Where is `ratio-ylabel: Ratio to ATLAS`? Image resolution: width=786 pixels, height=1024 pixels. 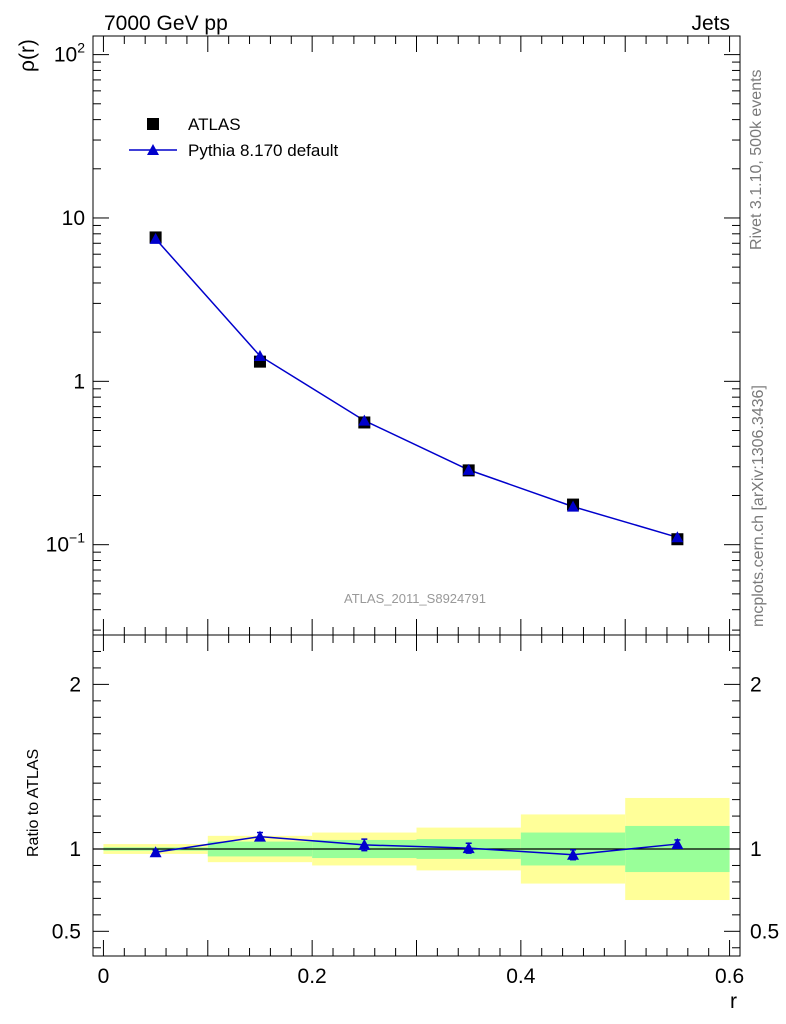
ratio-ylabel: Ratio to ATLAS is located at coordinates (33, 803).